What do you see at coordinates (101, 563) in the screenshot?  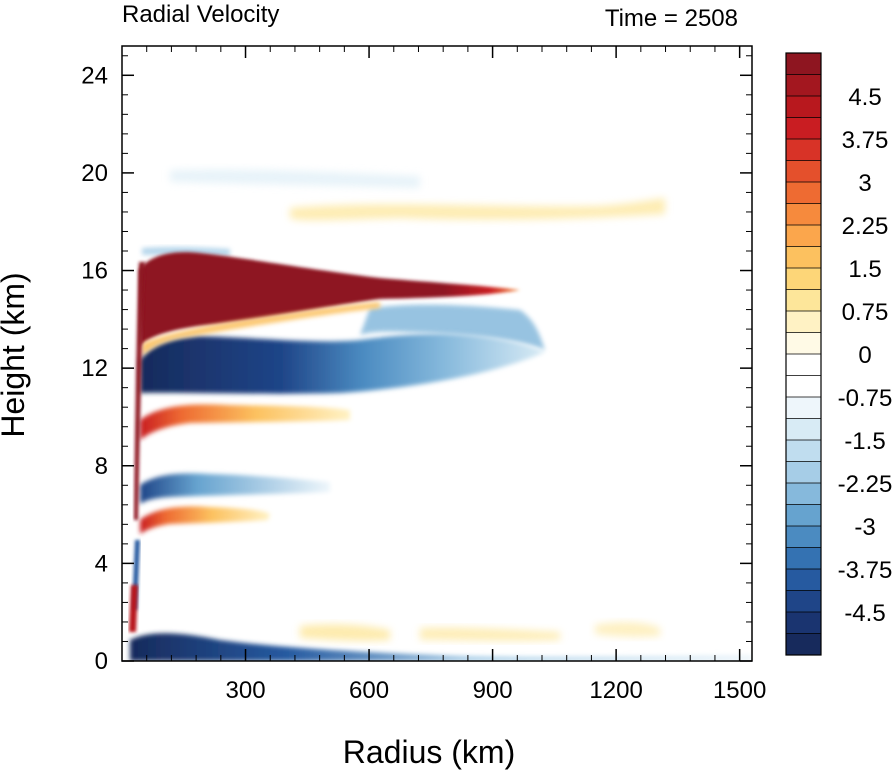 I see `y-tick-label: 4` at bounding box center [101, 563].